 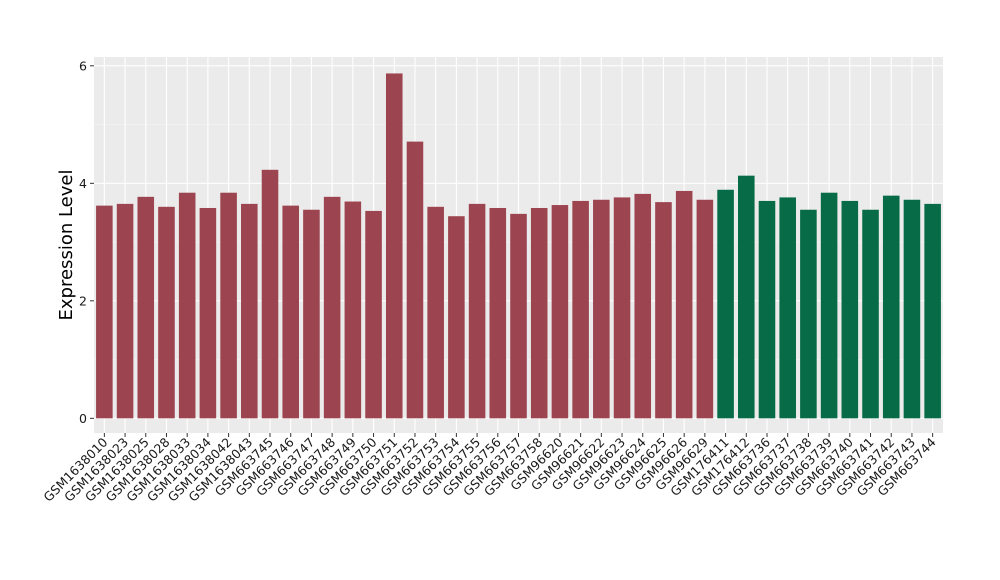 What do you see at coordinates (83, 418) in the screenshot?
I see `y-tick-label: 0` at bounding box center [83, 418].